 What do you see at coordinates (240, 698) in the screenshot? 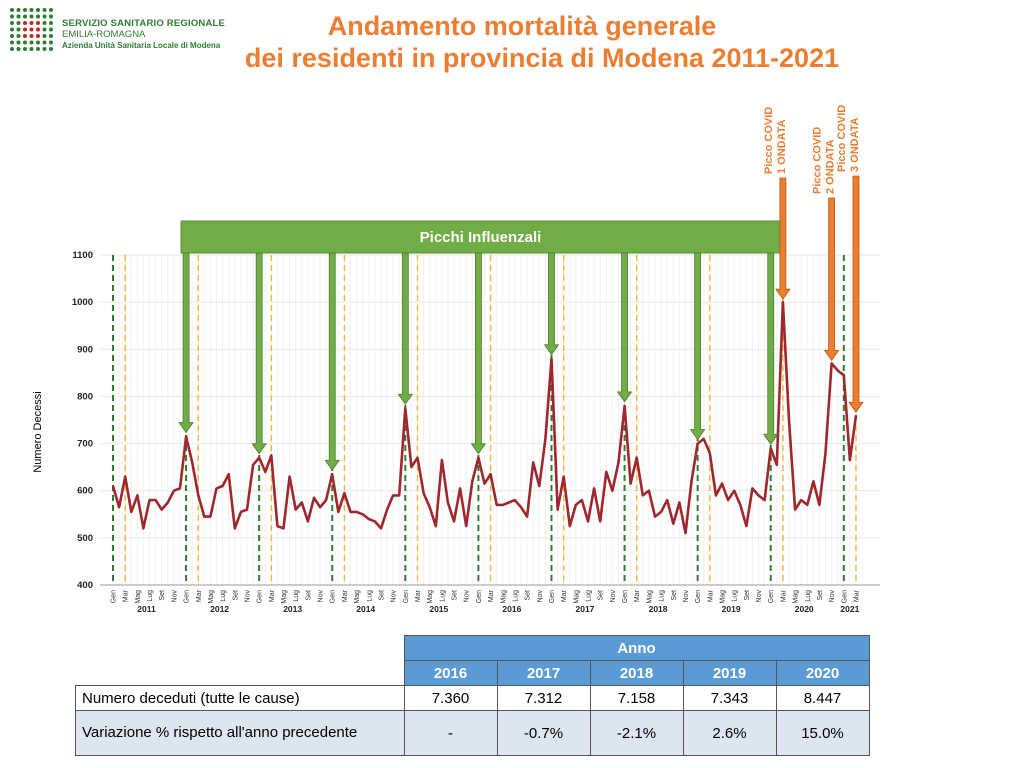
I see `table-row-label: Numero deceduti (tutte le cause)` at bounding box center [240, 698].